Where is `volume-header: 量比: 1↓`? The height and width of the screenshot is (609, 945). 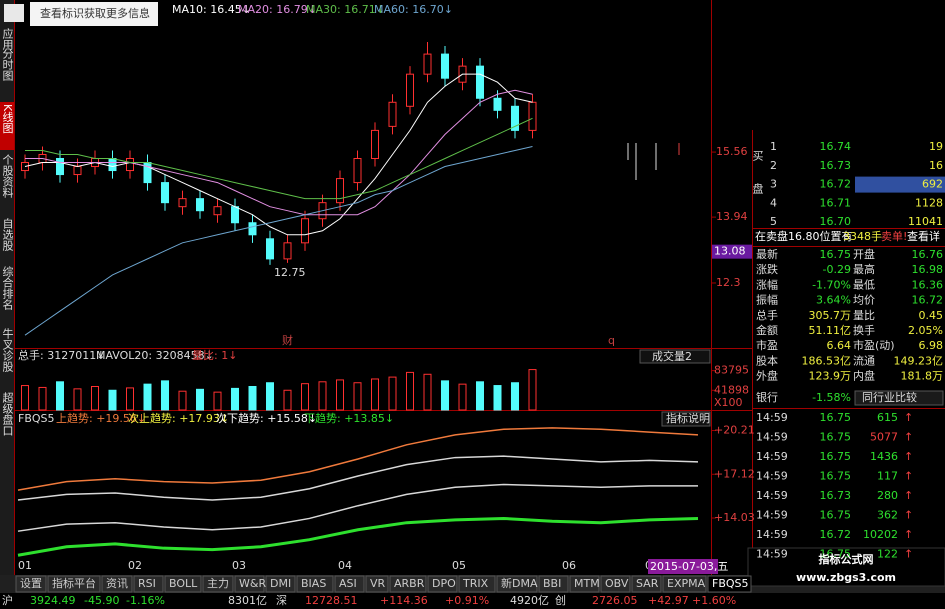
volume-header: 量比: 1↓ is located at coordinates (214, 355).